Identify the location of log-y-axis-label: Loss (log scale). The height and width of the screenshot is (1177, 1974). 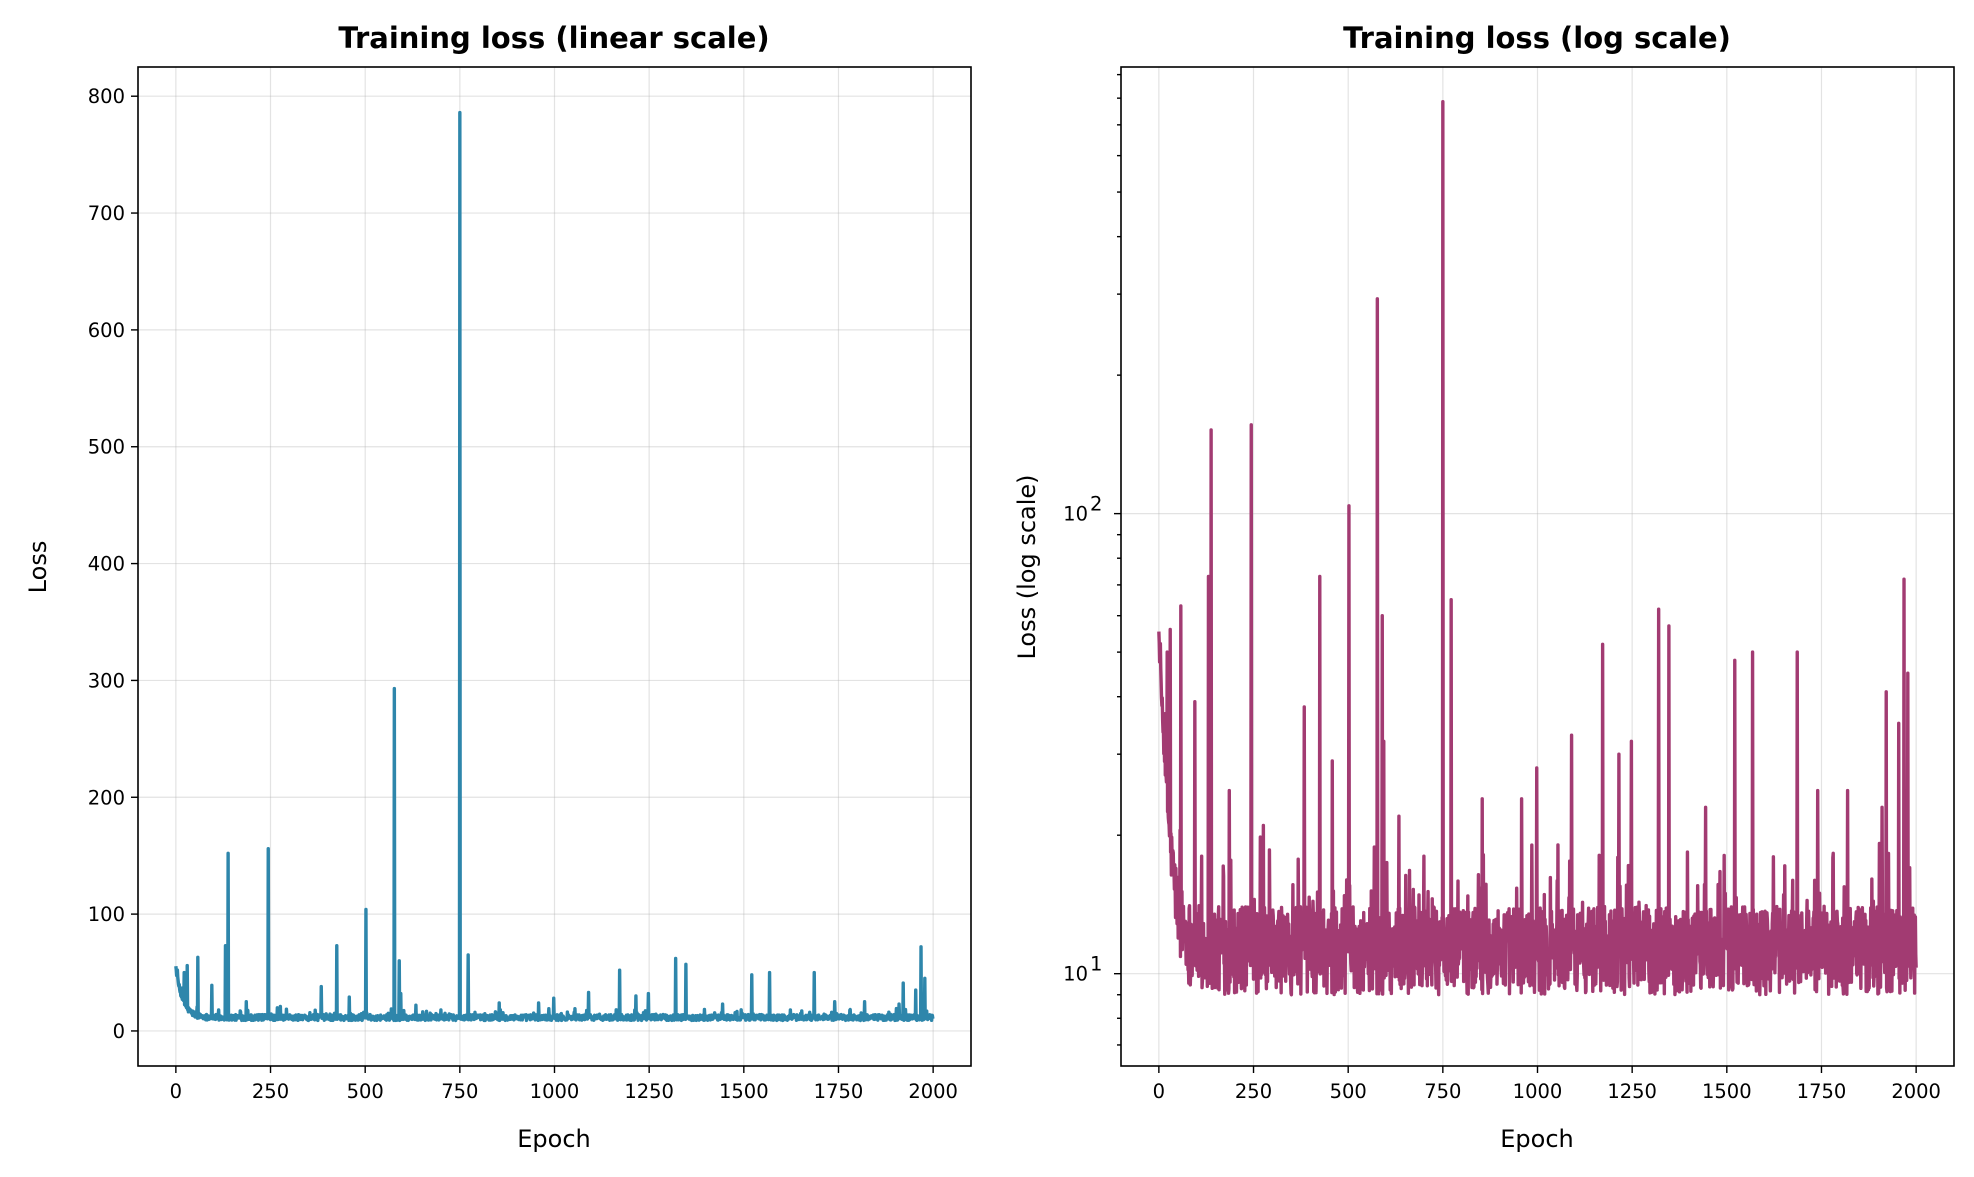
(1027, 566).